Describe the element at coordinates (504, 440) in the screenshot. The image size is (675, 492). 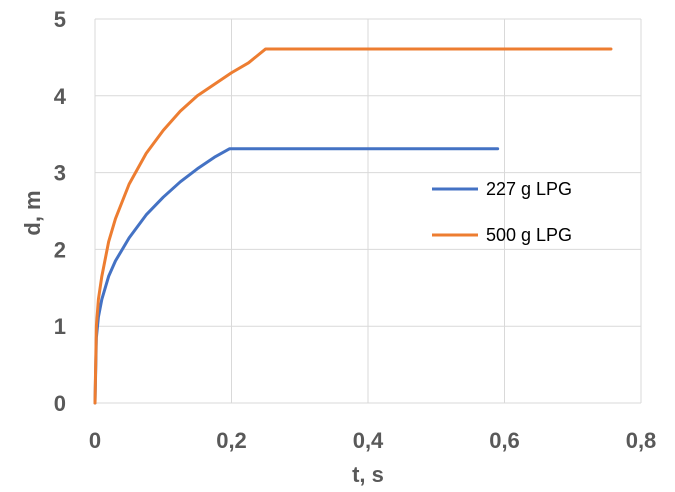
I see `x-tick-label: 0,6` at that location.